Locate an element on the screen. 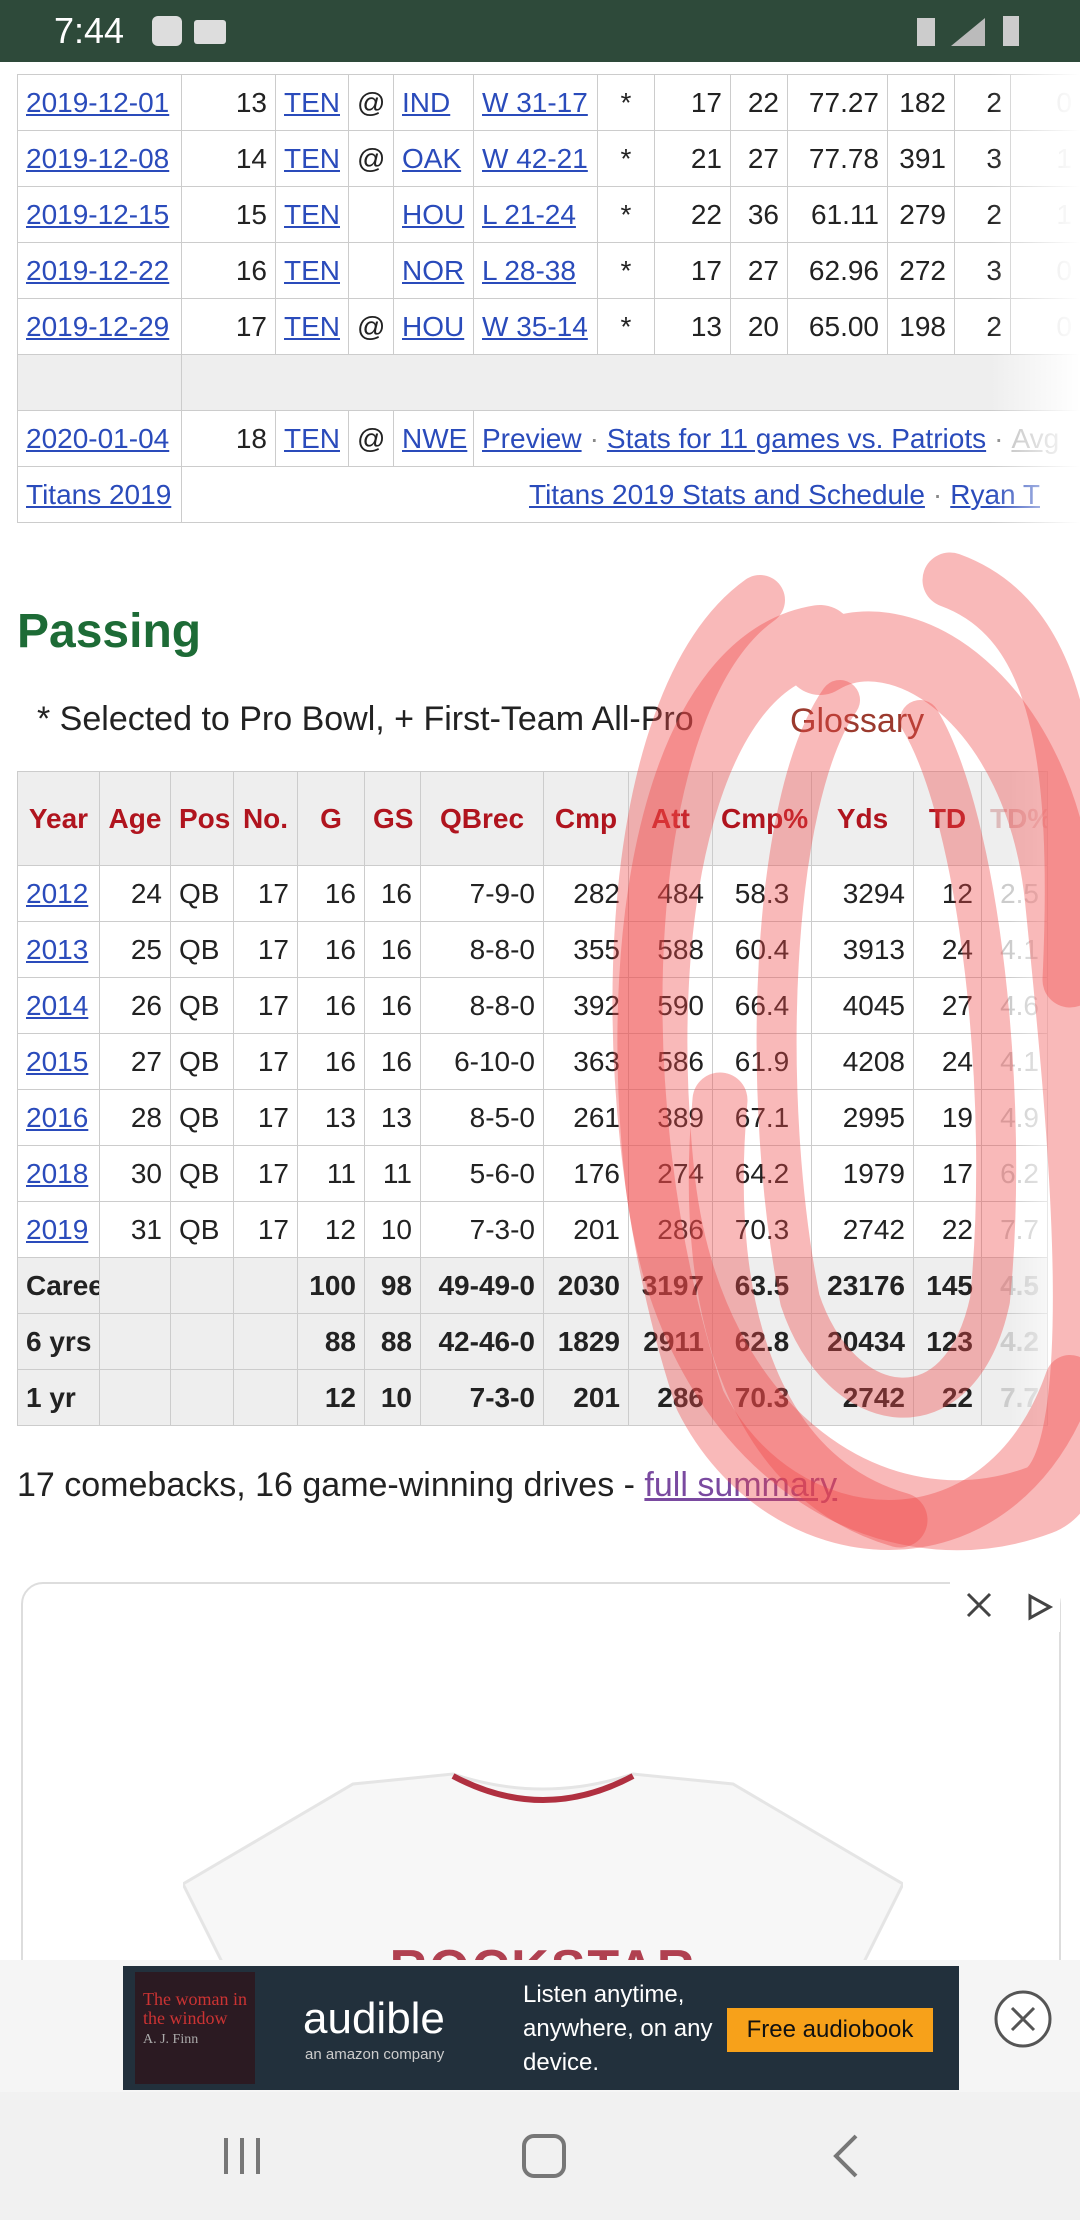 The width and height of the screenshot is (1080, 2225). cell: 27 is located at coordinates (759, 159).